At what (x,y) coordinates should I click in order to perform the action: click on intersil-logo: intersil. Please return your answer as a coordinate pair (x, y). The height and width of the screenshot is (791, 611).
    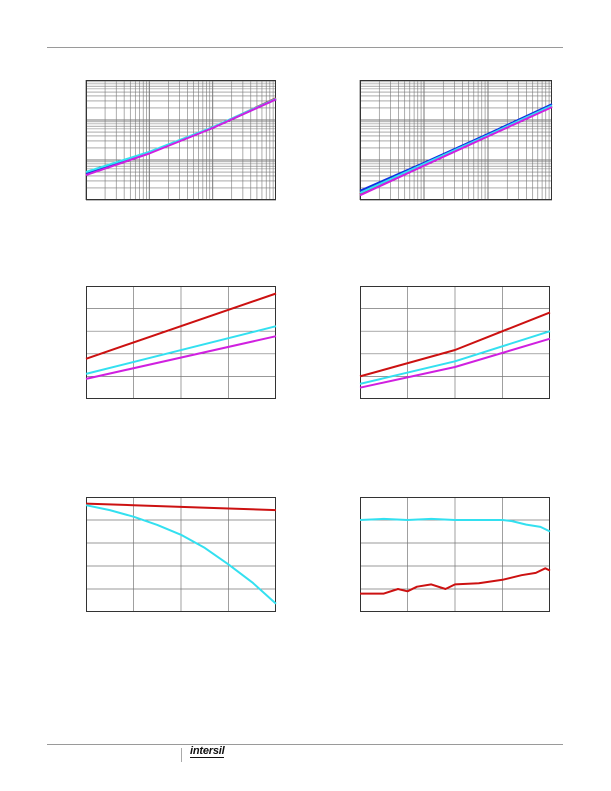
    Looking at the image, I should click on (207, 751).